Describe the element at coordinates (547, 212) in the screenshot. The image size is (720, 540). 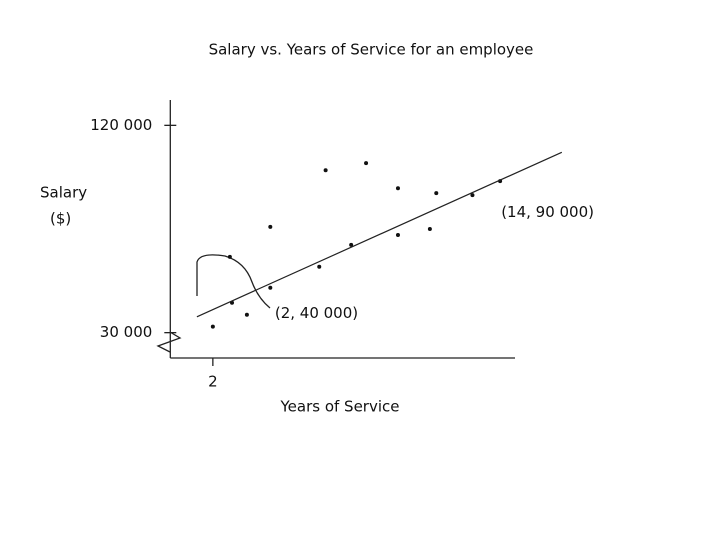
I see `annotation: (14, 90 000)` at that location.